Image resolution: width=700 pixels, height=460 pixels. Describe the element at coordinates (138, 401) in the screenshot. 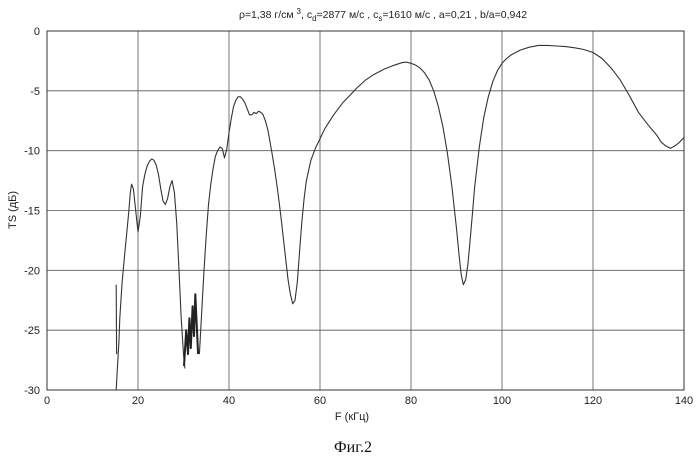

I see `x-tick-label: 20` at that location.